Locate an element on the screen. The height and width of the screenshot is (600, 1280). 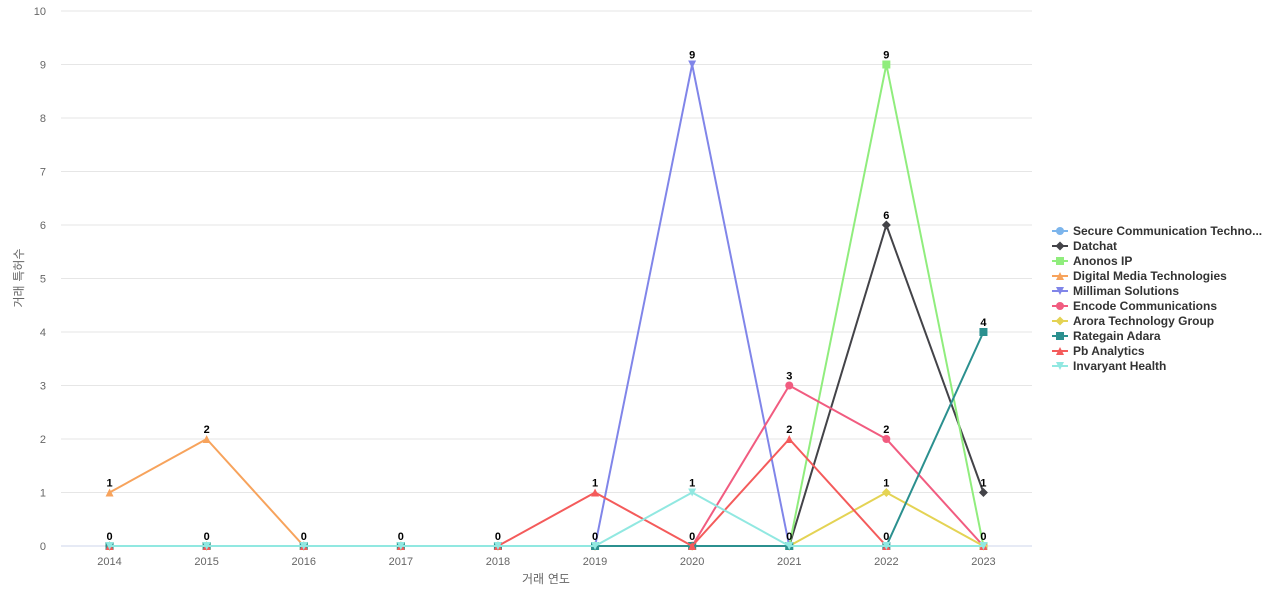
legend-item: Encode Communications is located at coordinates (1134, 306).